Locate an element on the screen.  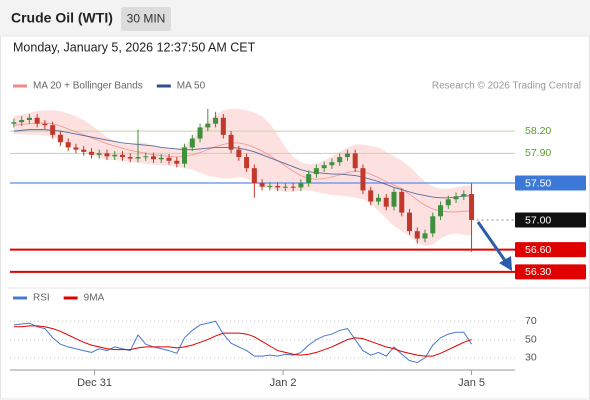
level-label: 56.30 is located at coordinates (538, 272).